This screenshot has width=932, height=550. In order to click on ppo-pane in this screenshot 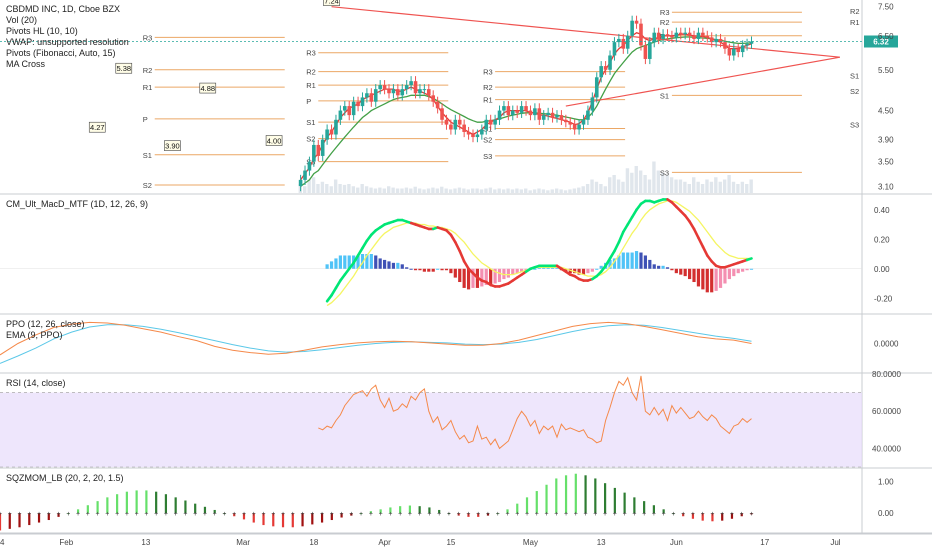, I will do `click(376, 342)`.